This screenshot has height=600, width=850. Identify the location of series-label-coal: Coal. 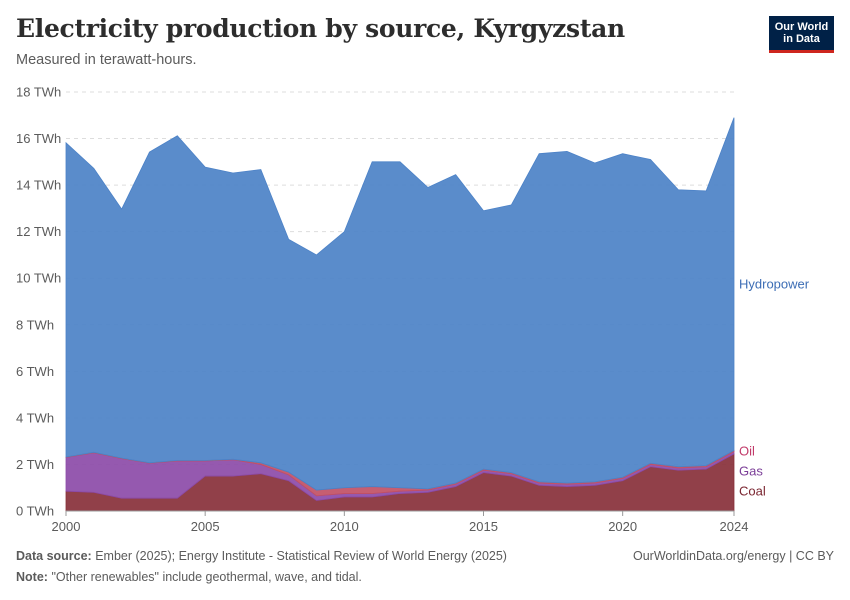
(752, 491).